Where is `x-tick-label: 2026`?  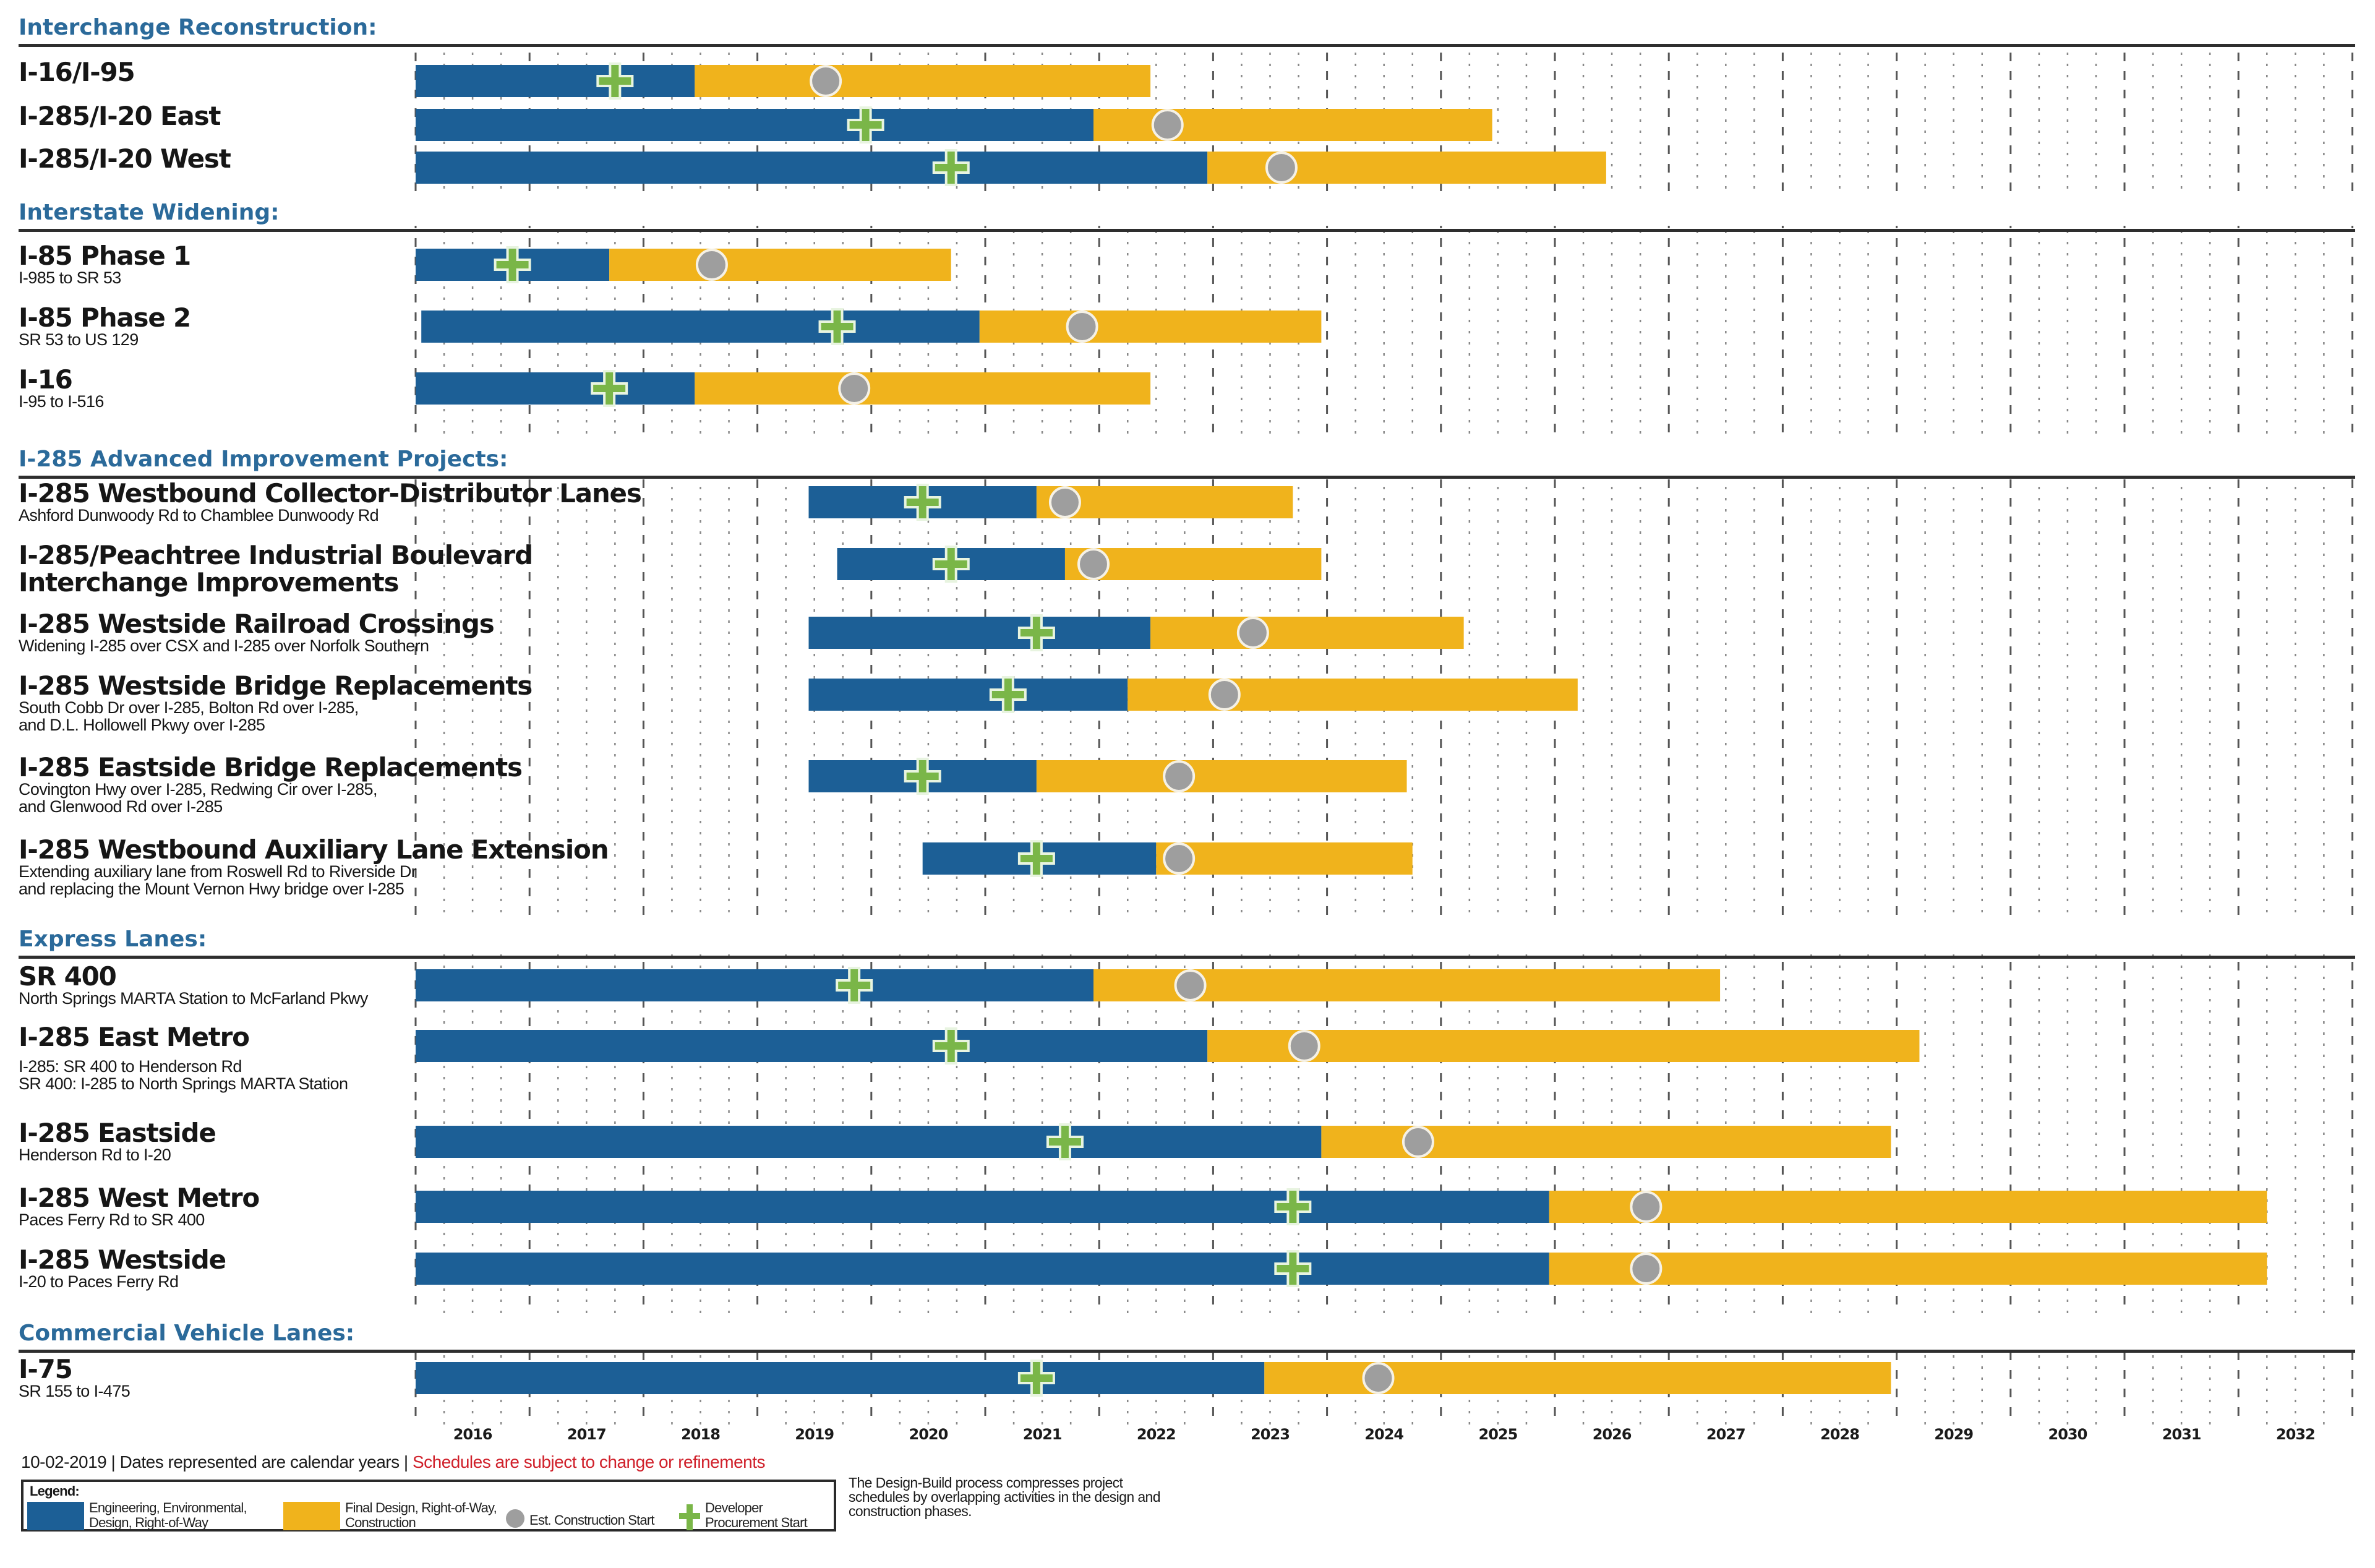 x-tick-label: 2026 is located at coordinates (1612, 1434).